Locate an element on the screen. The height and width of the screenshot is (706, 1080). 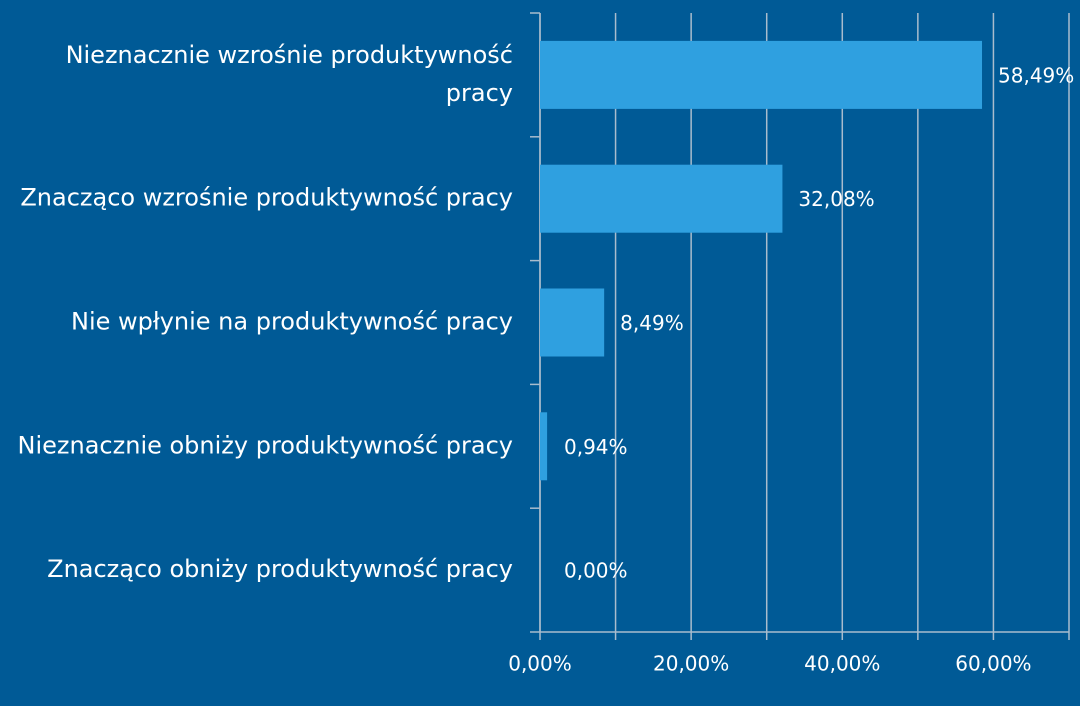
value-label: 0,00% is located at coordinates (596, 571).